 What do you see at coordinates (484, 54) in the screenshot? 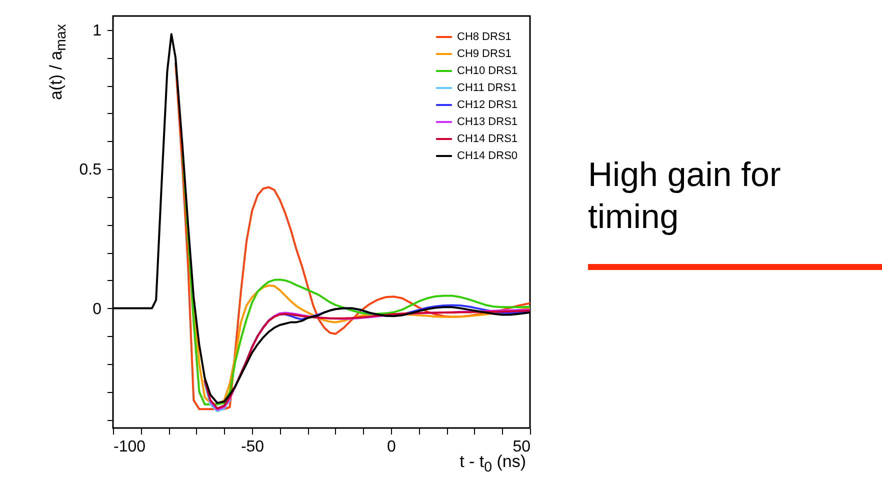
I see `legend-label: CH9 DRS1` at bounding box center [484, 54].